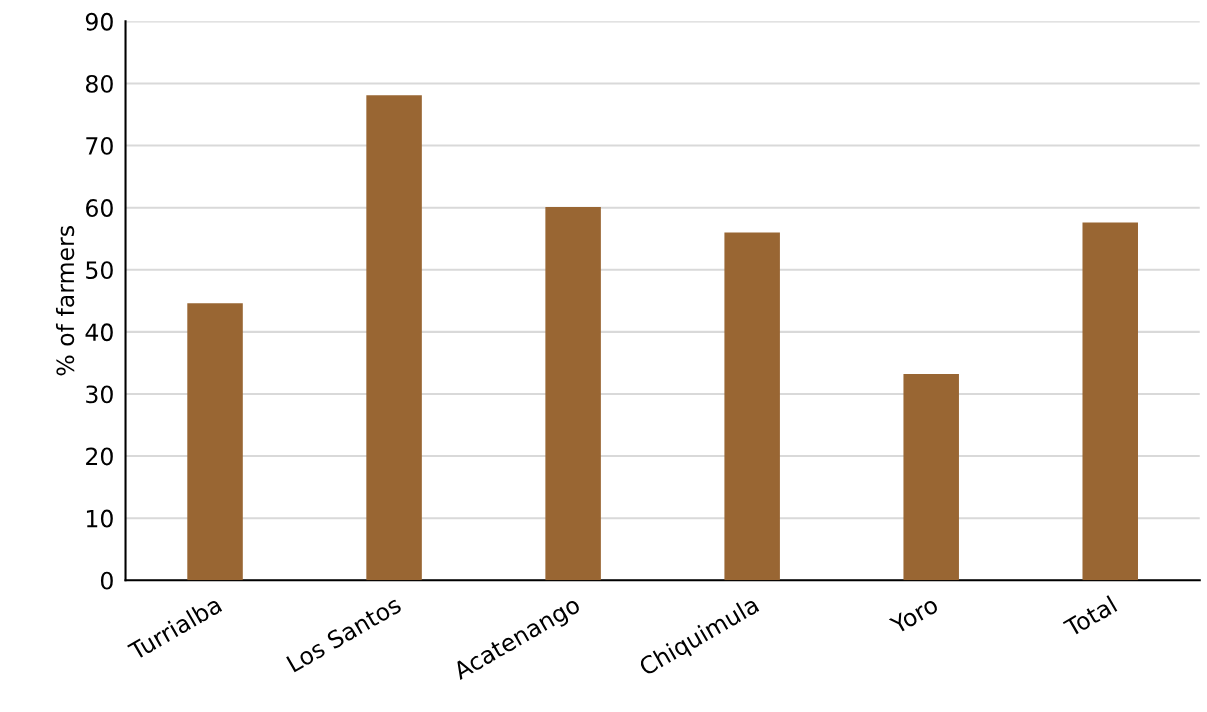 Image resolution: width=1207 pixels, height=712 pixels. Describe the element at coordinates (99, 83) in the screenshot. I see `y-tick-label: 80` at that location.